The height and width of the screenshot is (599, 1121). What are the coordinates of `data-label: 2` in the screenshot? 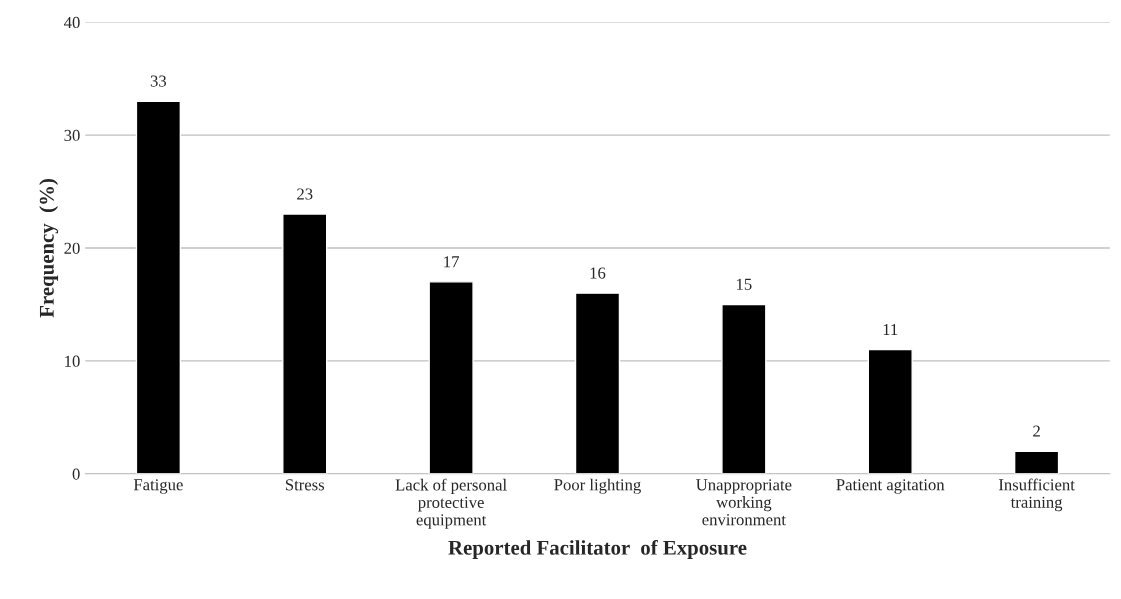 It's located at (1036, 431).